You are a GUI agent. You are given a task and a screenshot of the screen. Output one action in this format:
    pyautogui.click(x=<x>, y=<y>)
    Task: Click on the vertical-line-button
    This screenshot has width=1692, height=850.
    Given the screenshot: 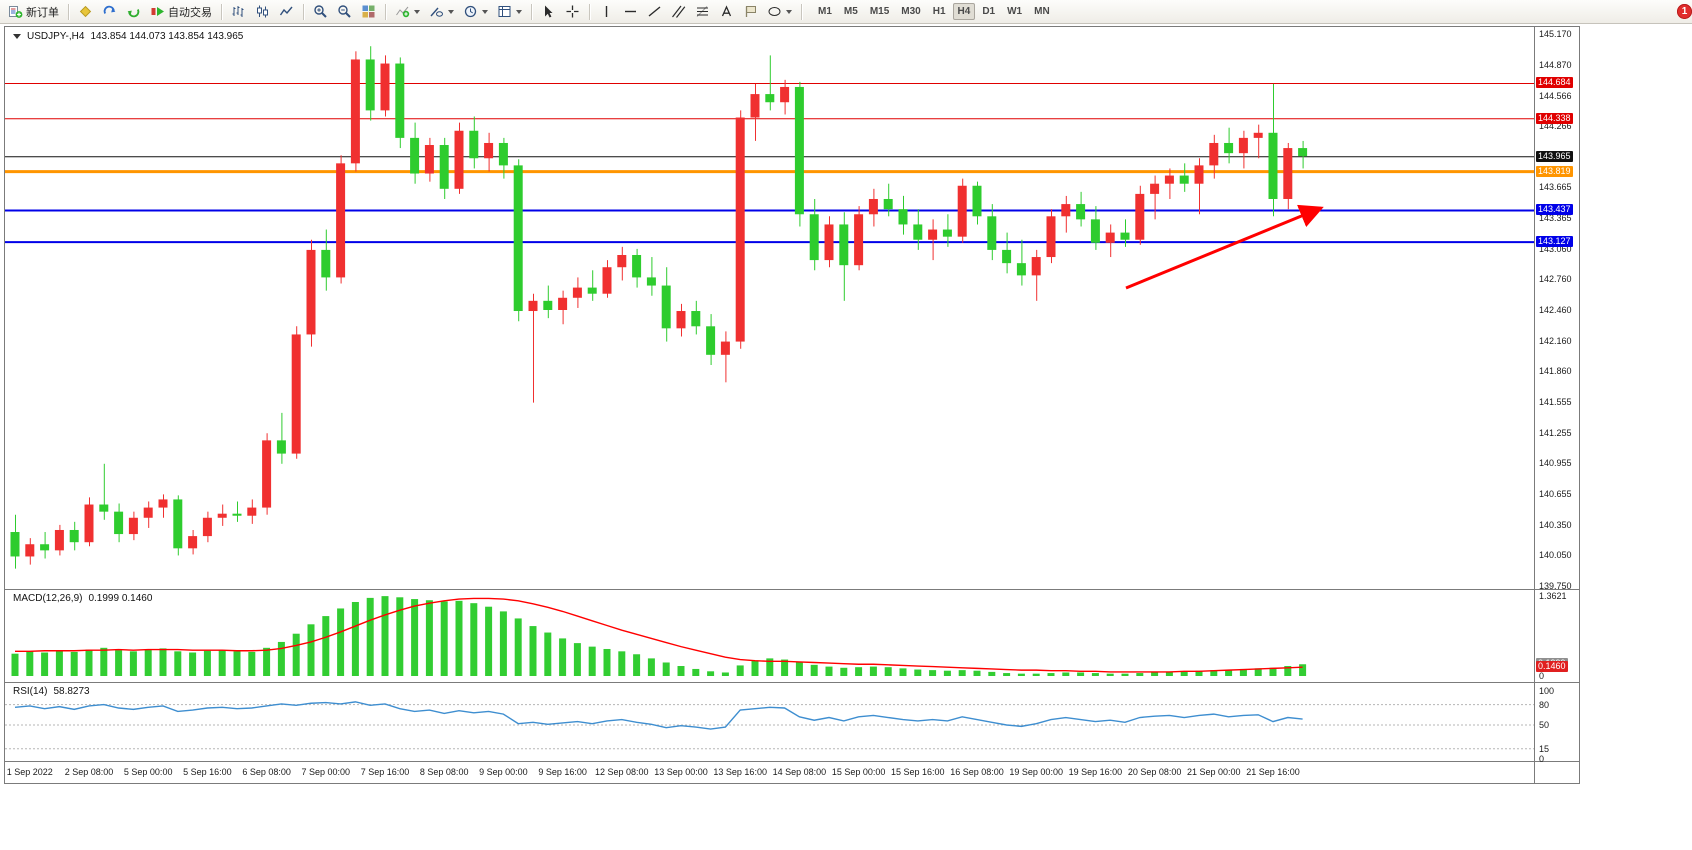 What is the action you would take?
    pyautogui.click(x=606, y=11)
    